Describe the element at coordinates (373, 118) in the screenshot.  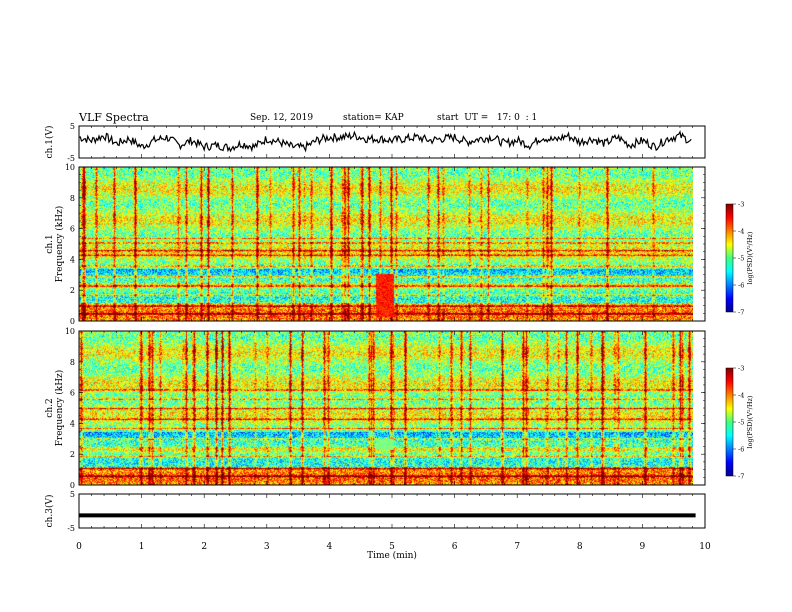
I see `station-label: station= KAP` at that location.